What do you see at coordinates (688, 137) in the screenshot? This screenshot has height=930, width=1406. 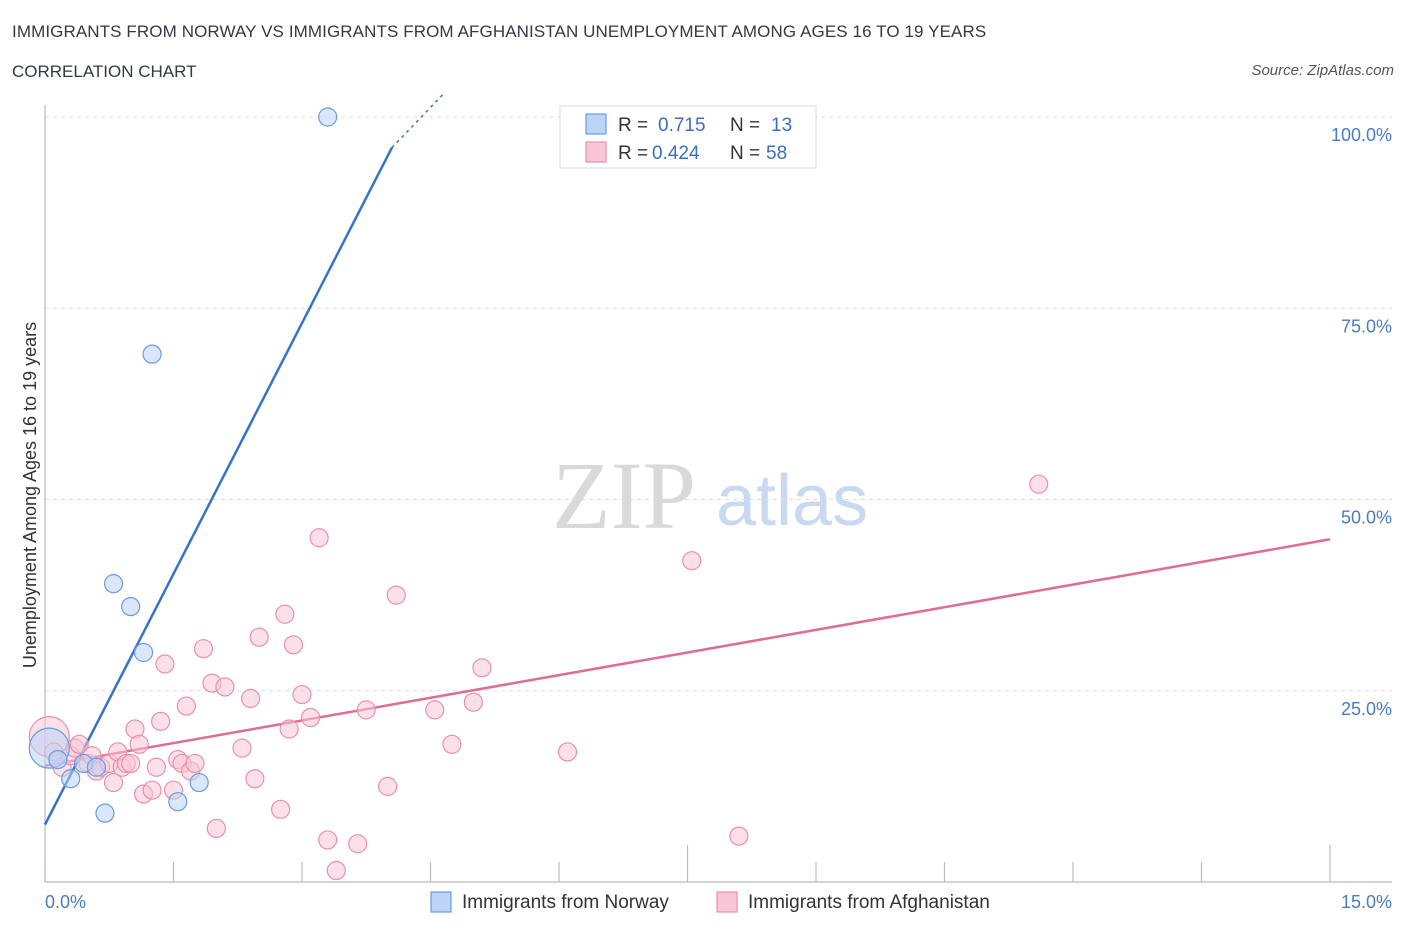 I see `correlation-legend: R = 0.715 N = 13 R = 0.424 N = 58` at bounding box center [688, 137].